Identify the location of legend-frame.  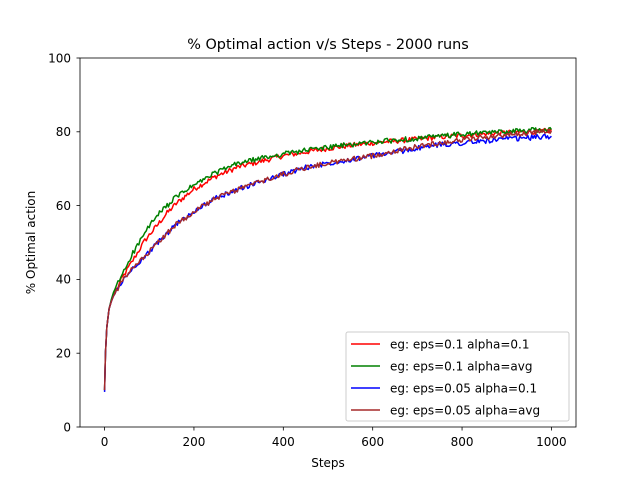
(457, 376).